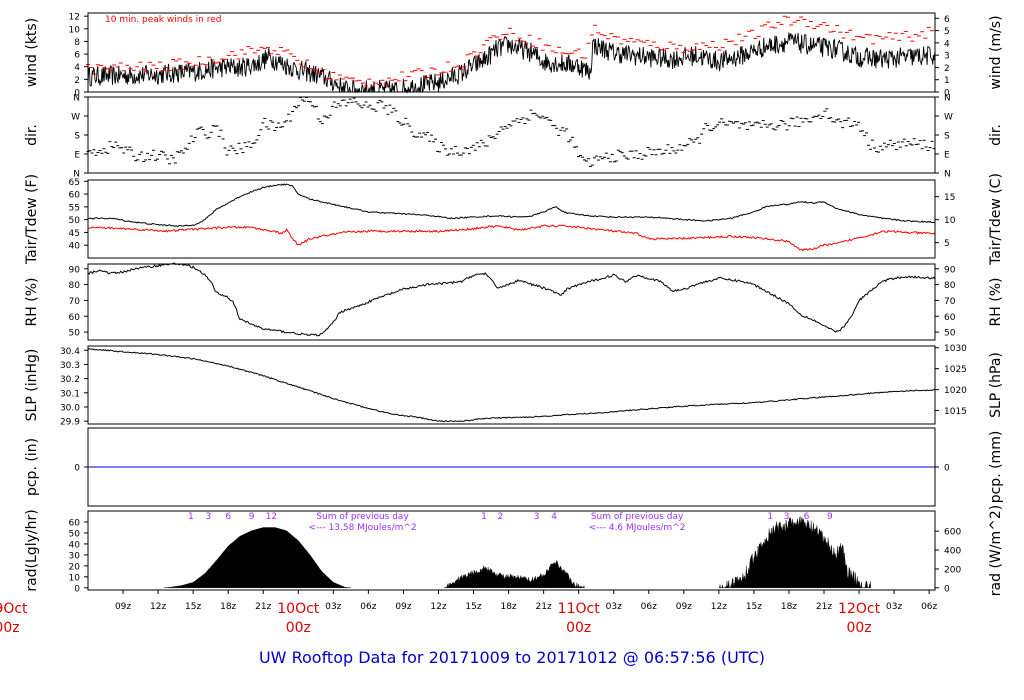 The image size is (1024, 700). Describe the element at coordinates (74, 18) in the screenshot. I see `ytick-label-wind: 12` at that location.